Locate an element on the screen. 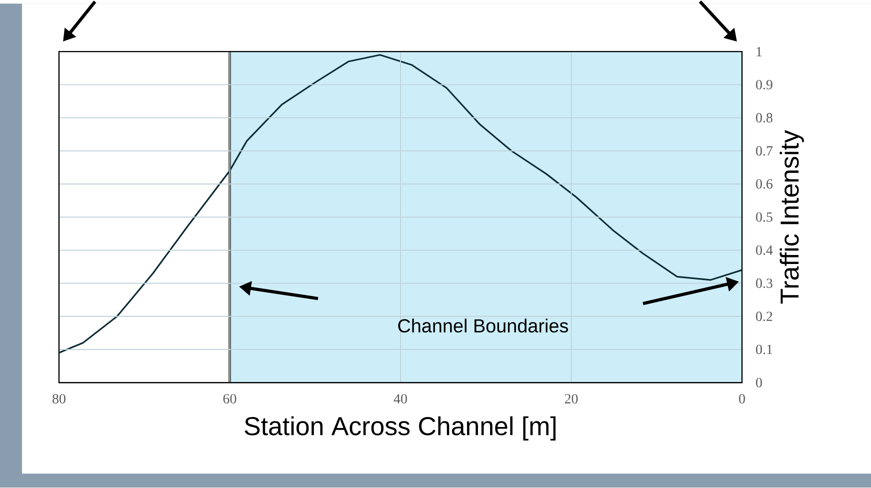 This screenshot has width=871, height=488. x-tick-label: 40 is located at coordinates (400, 399).